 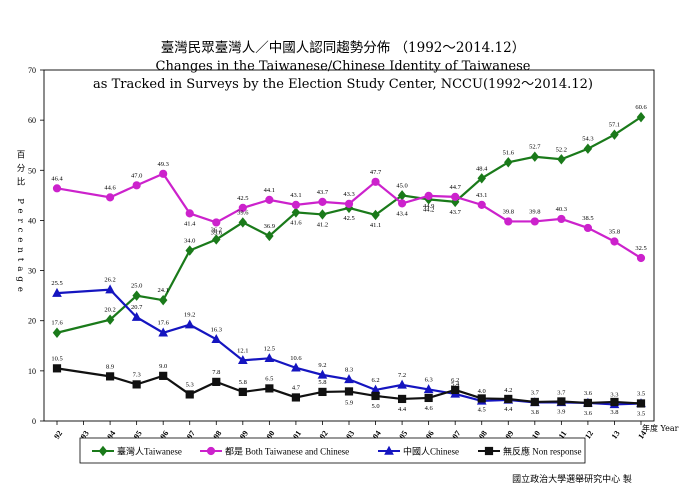 I want to click on x-tick-label: 06, so click(x=430, y=435).